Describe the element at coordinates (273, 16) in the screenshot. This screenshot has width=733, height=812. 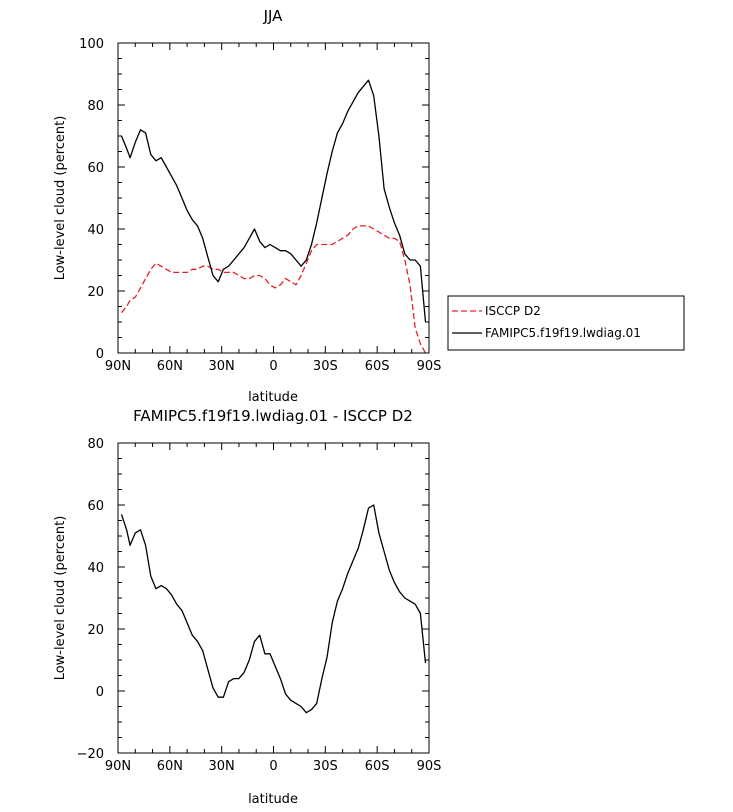
I see `top-chart-title: JJA` at that location.